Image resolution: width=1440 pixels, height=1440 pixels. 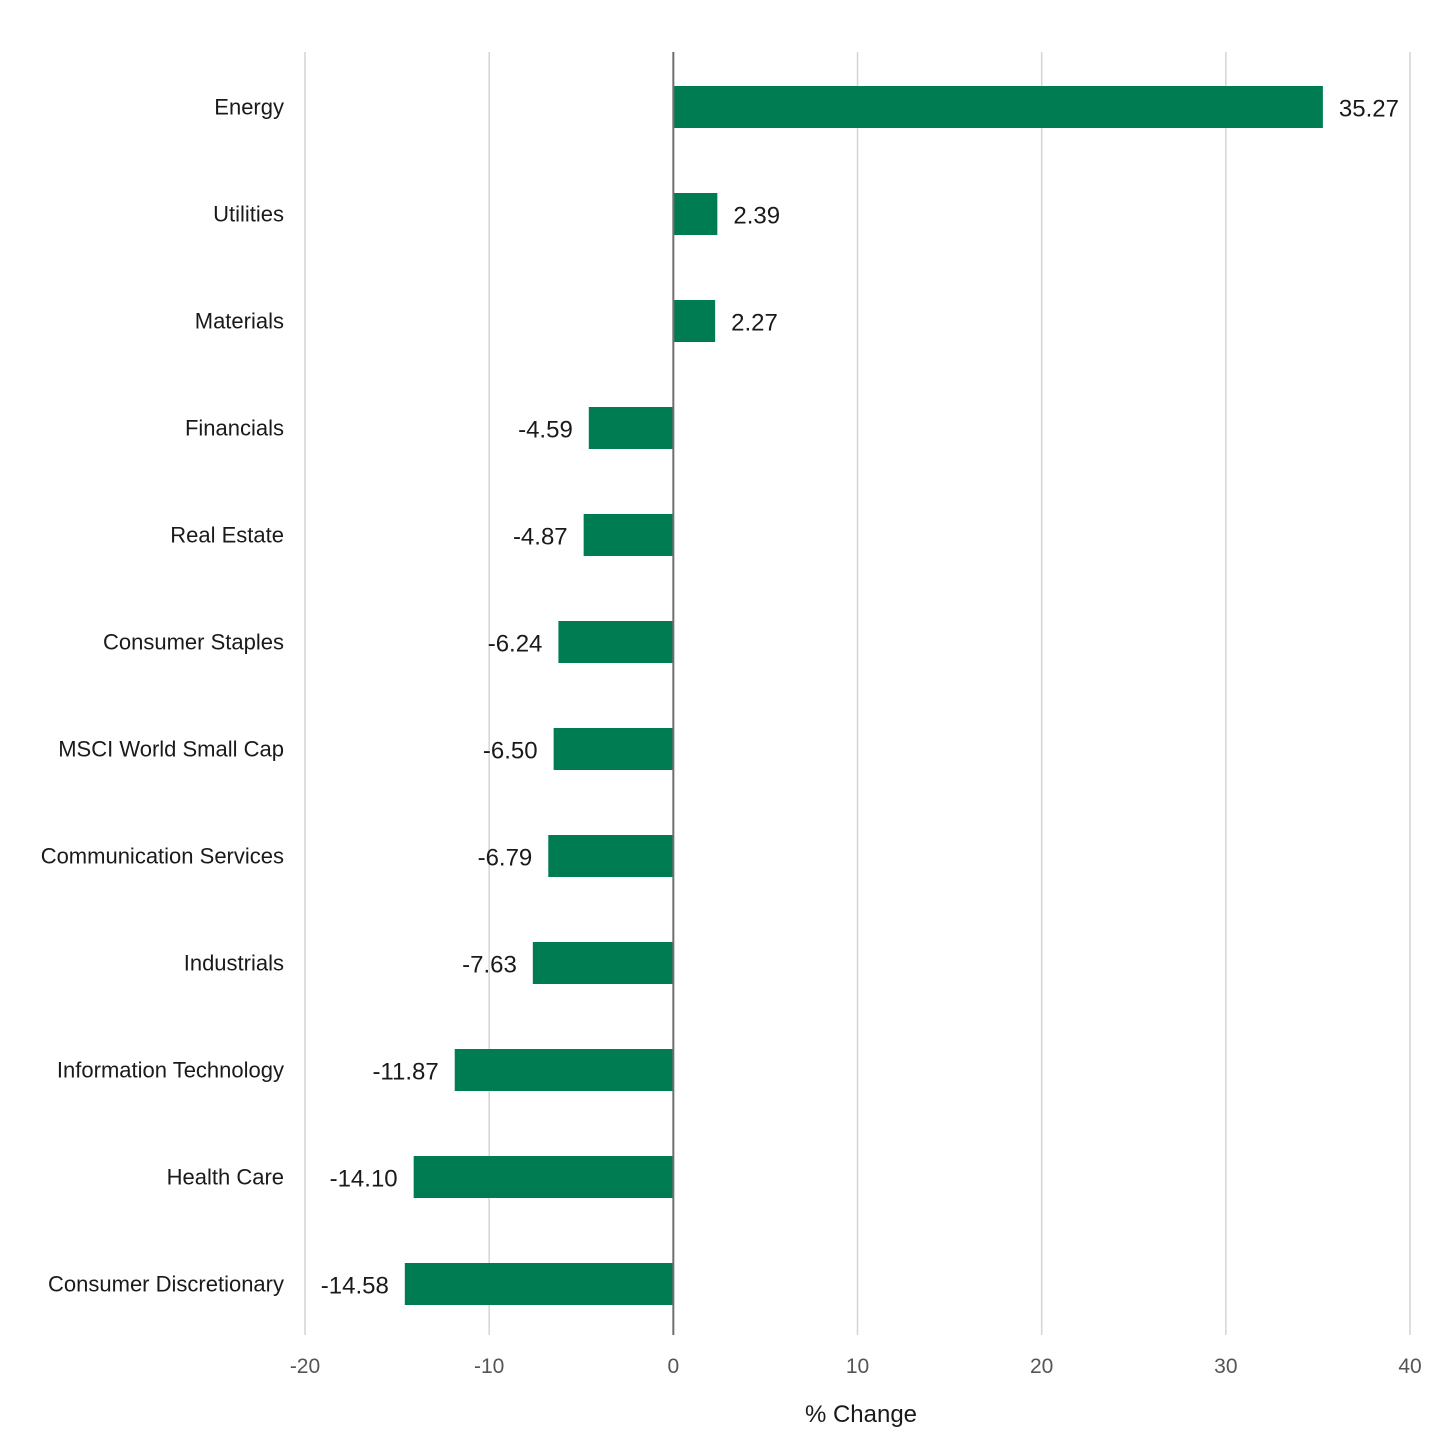 I want to click on data-label: -14.58, so click(x=355, y=1286).